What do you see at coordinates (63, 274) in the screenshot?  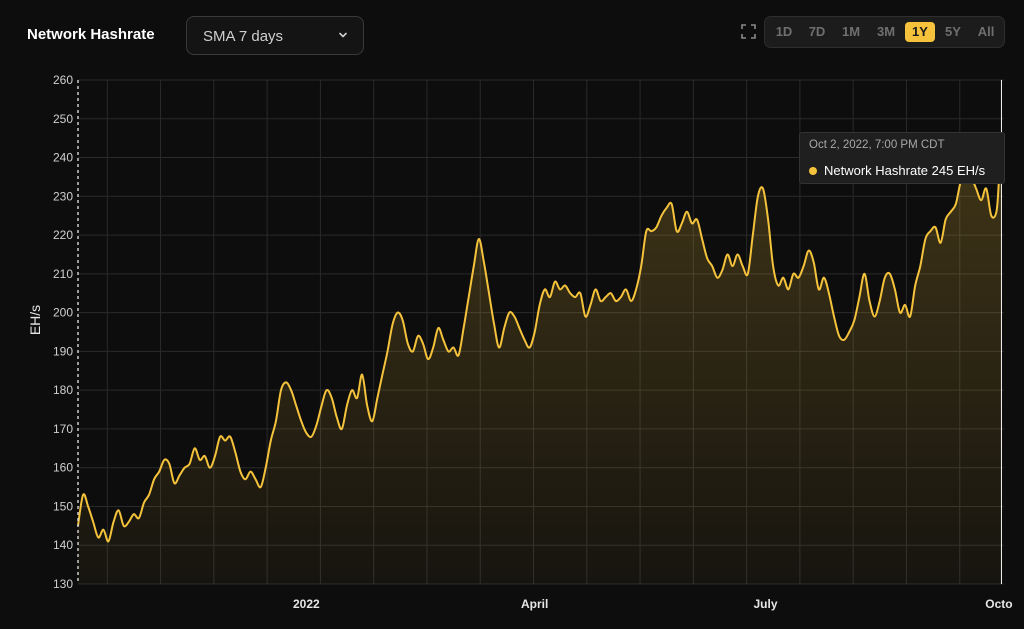 I see `y-tick-label: 210` at bounding box center [63, 274].